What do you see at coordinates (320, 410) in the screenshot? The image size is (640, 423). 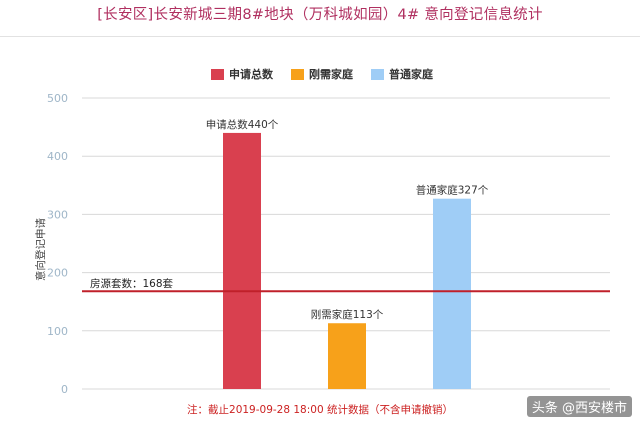 I see `footnote: 注：截止2019-09-28 18:00 统计数据（不含申请撤销）` at bounding box center [320, 410].